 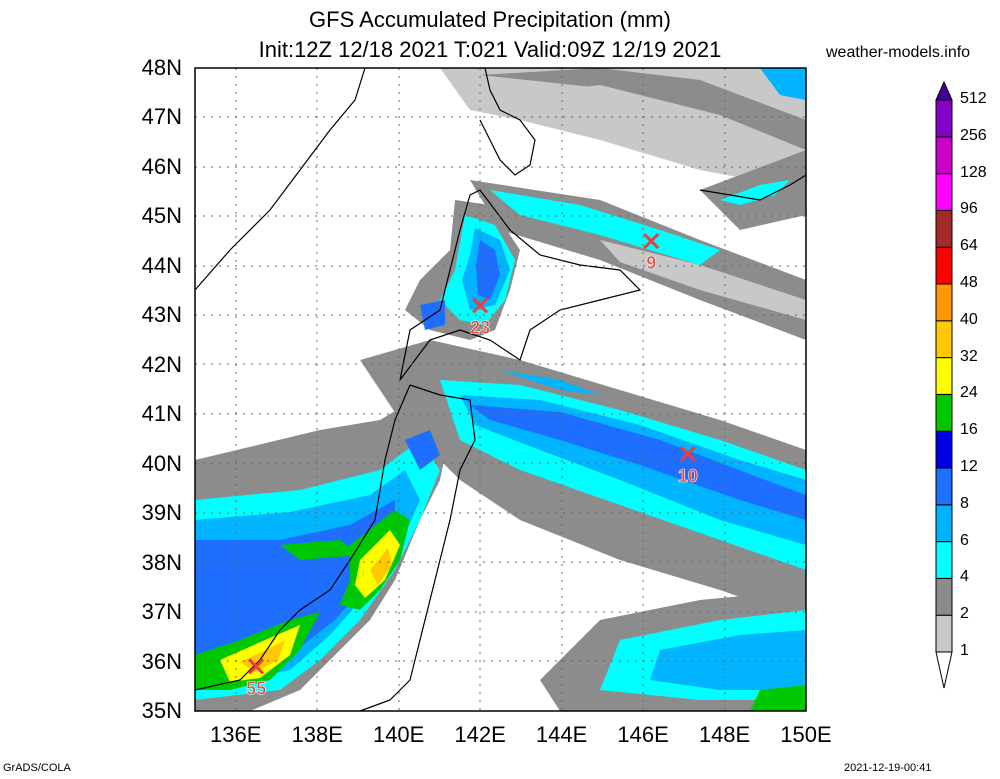 What do you see at coordinates (964, 503) in the screenshot?
I see `colorbar-level-label: 8` at bounding box center [964, 503].